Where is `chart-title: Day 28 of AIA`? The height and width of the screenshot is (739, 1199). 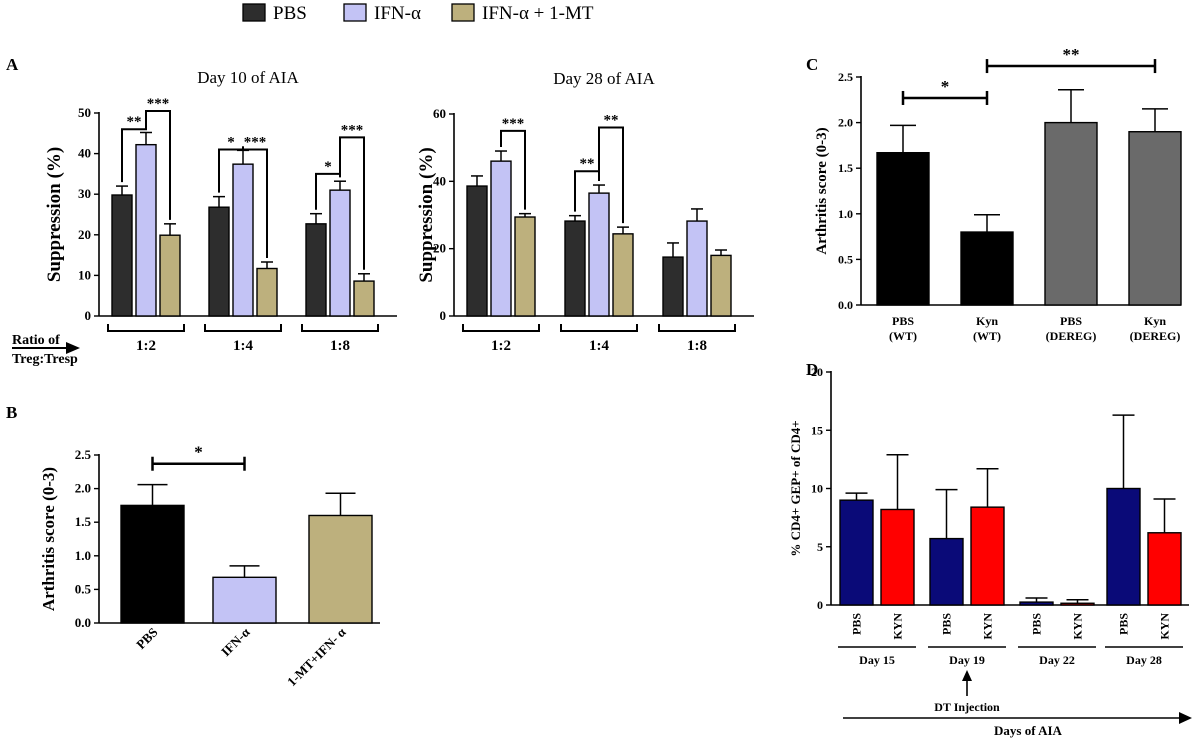
chart-title: Day 28 of AIA is located at coordinates (604, 78).